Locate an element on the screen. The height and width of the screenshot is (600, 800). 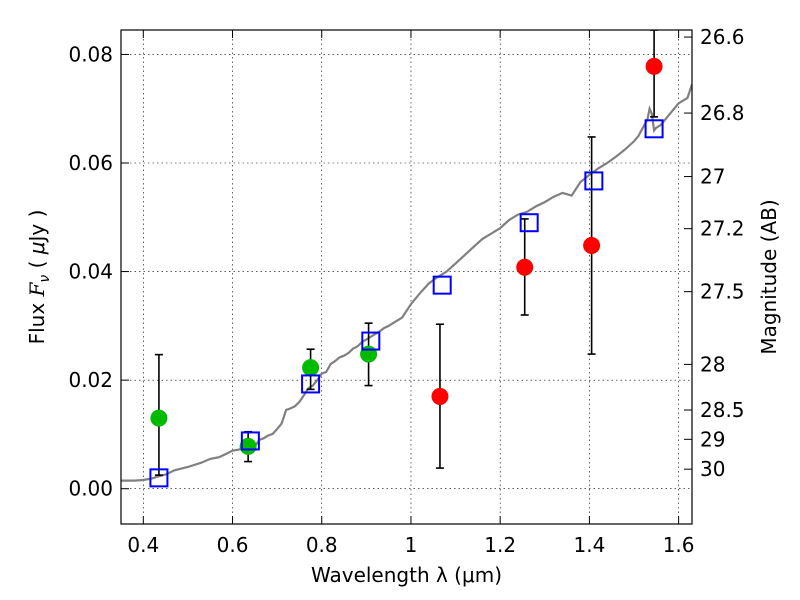
right-tick-label: 27 is located at coordinates (712, 177).